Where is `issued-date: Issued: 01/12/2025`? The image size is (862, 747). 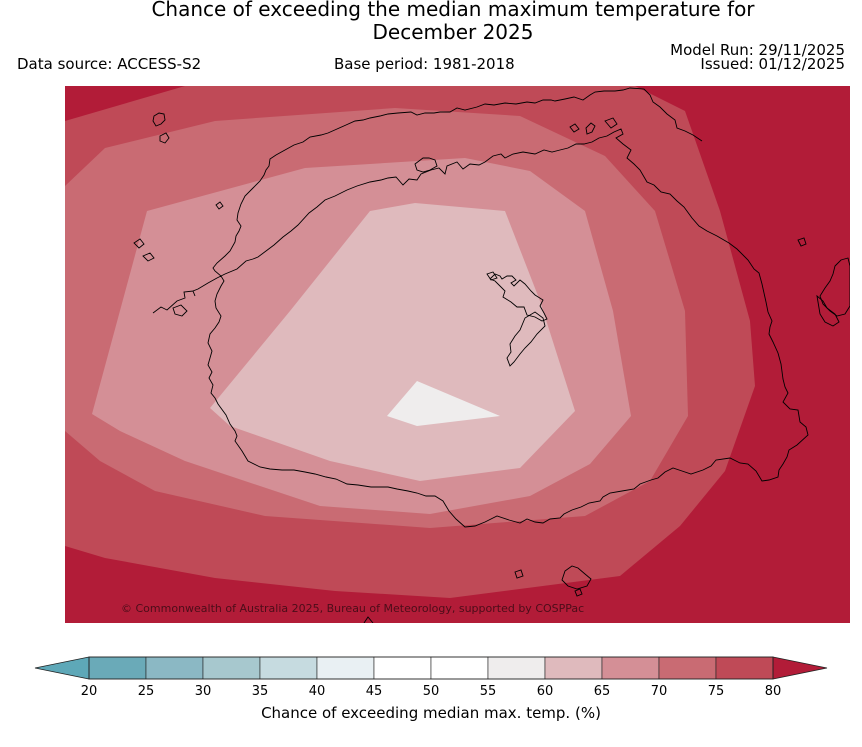 issued-date: Issued: 01/12/2025 is located at coordinates (772, 64).